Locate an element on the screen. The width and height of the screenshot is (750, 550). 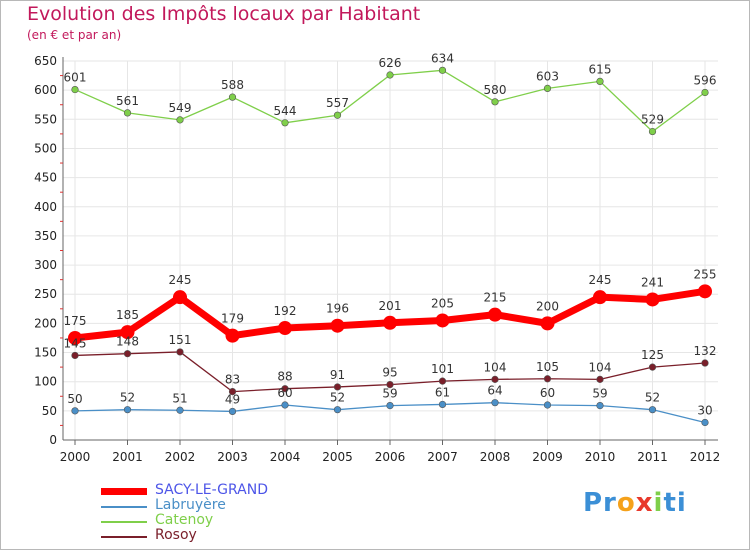
legend-label: Labruyère is located at coordinates (190, 505).